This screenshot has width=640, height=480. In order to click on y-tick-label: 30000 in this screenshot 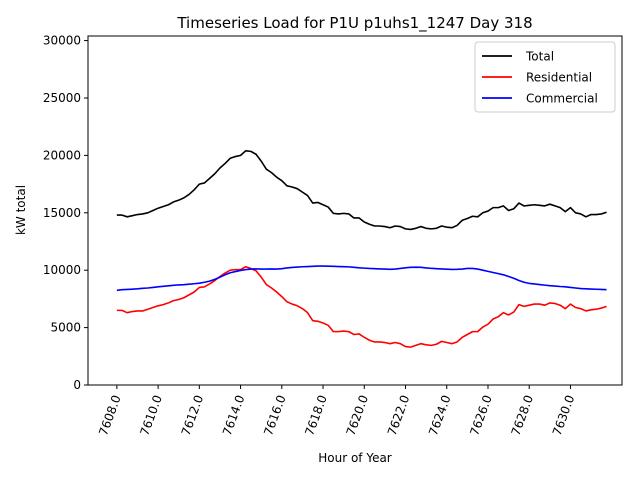, I will do `click(62, 41)`.